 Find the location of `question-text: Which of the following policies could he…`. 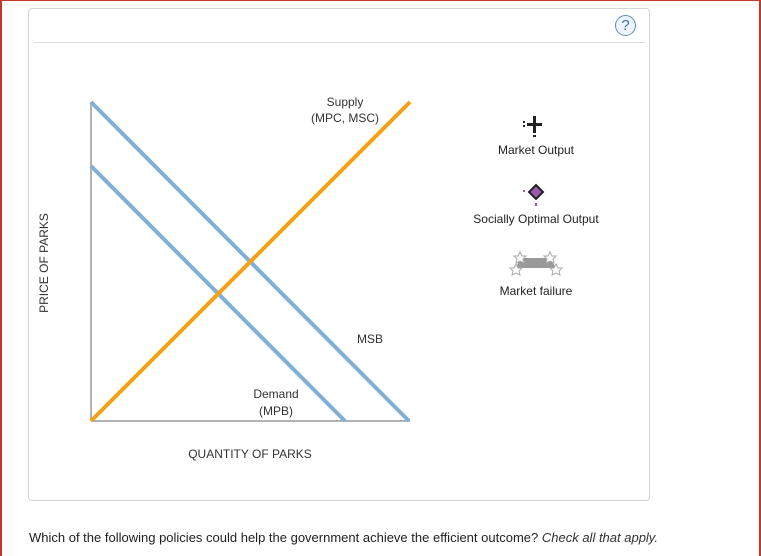

question-text: Which of the following policies could he… is located at coordinates (343, 537).